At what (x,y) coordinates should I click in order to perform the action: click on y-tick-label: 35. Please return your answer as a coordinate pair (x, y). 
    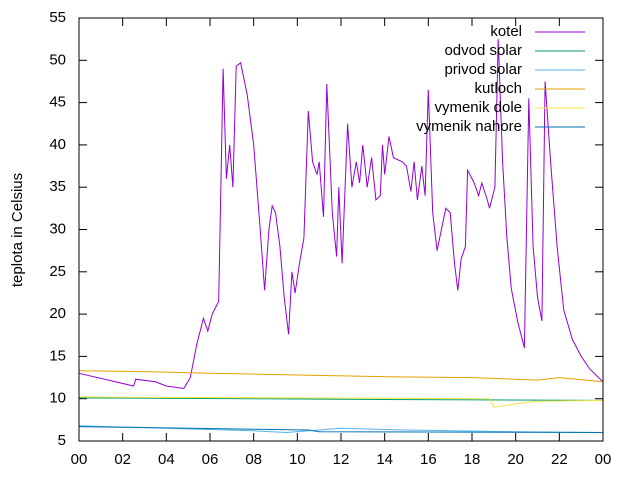
    Looking at the image, I should click on (57, 186).